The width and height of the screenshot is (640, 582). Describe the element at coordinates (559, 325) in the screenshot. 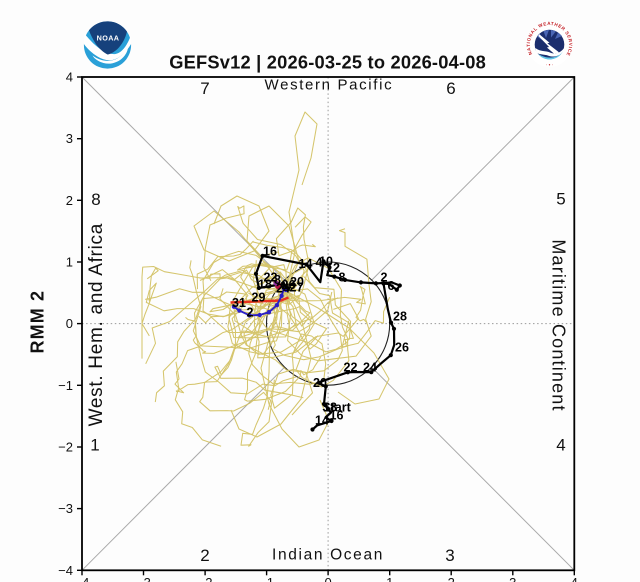

I see `svg-text: Maritime Continent` at that location.